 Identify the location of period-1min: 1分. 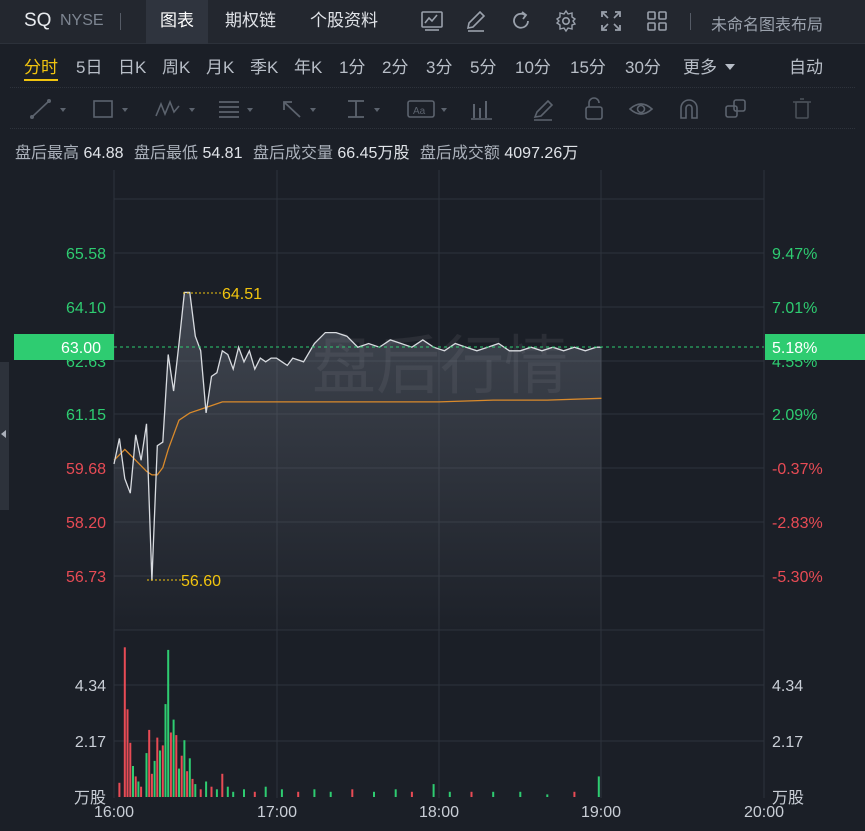
(352, 67).